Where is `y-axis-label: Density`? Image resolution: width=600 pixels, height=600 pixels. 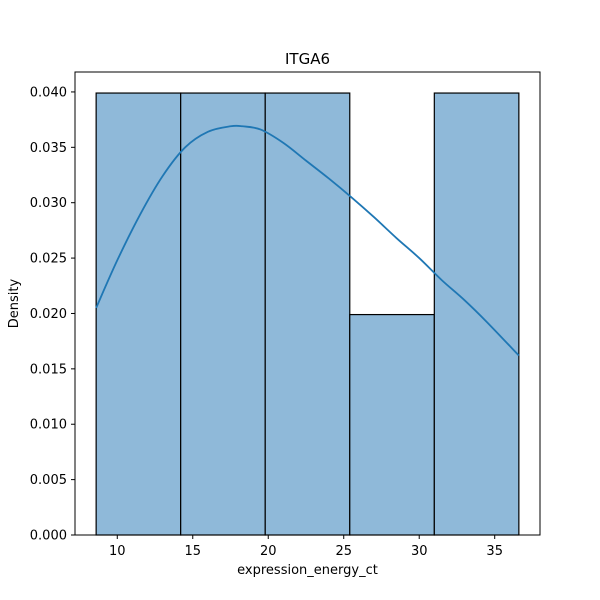
y-axis-label: Density is located at coordinates (14, 303).